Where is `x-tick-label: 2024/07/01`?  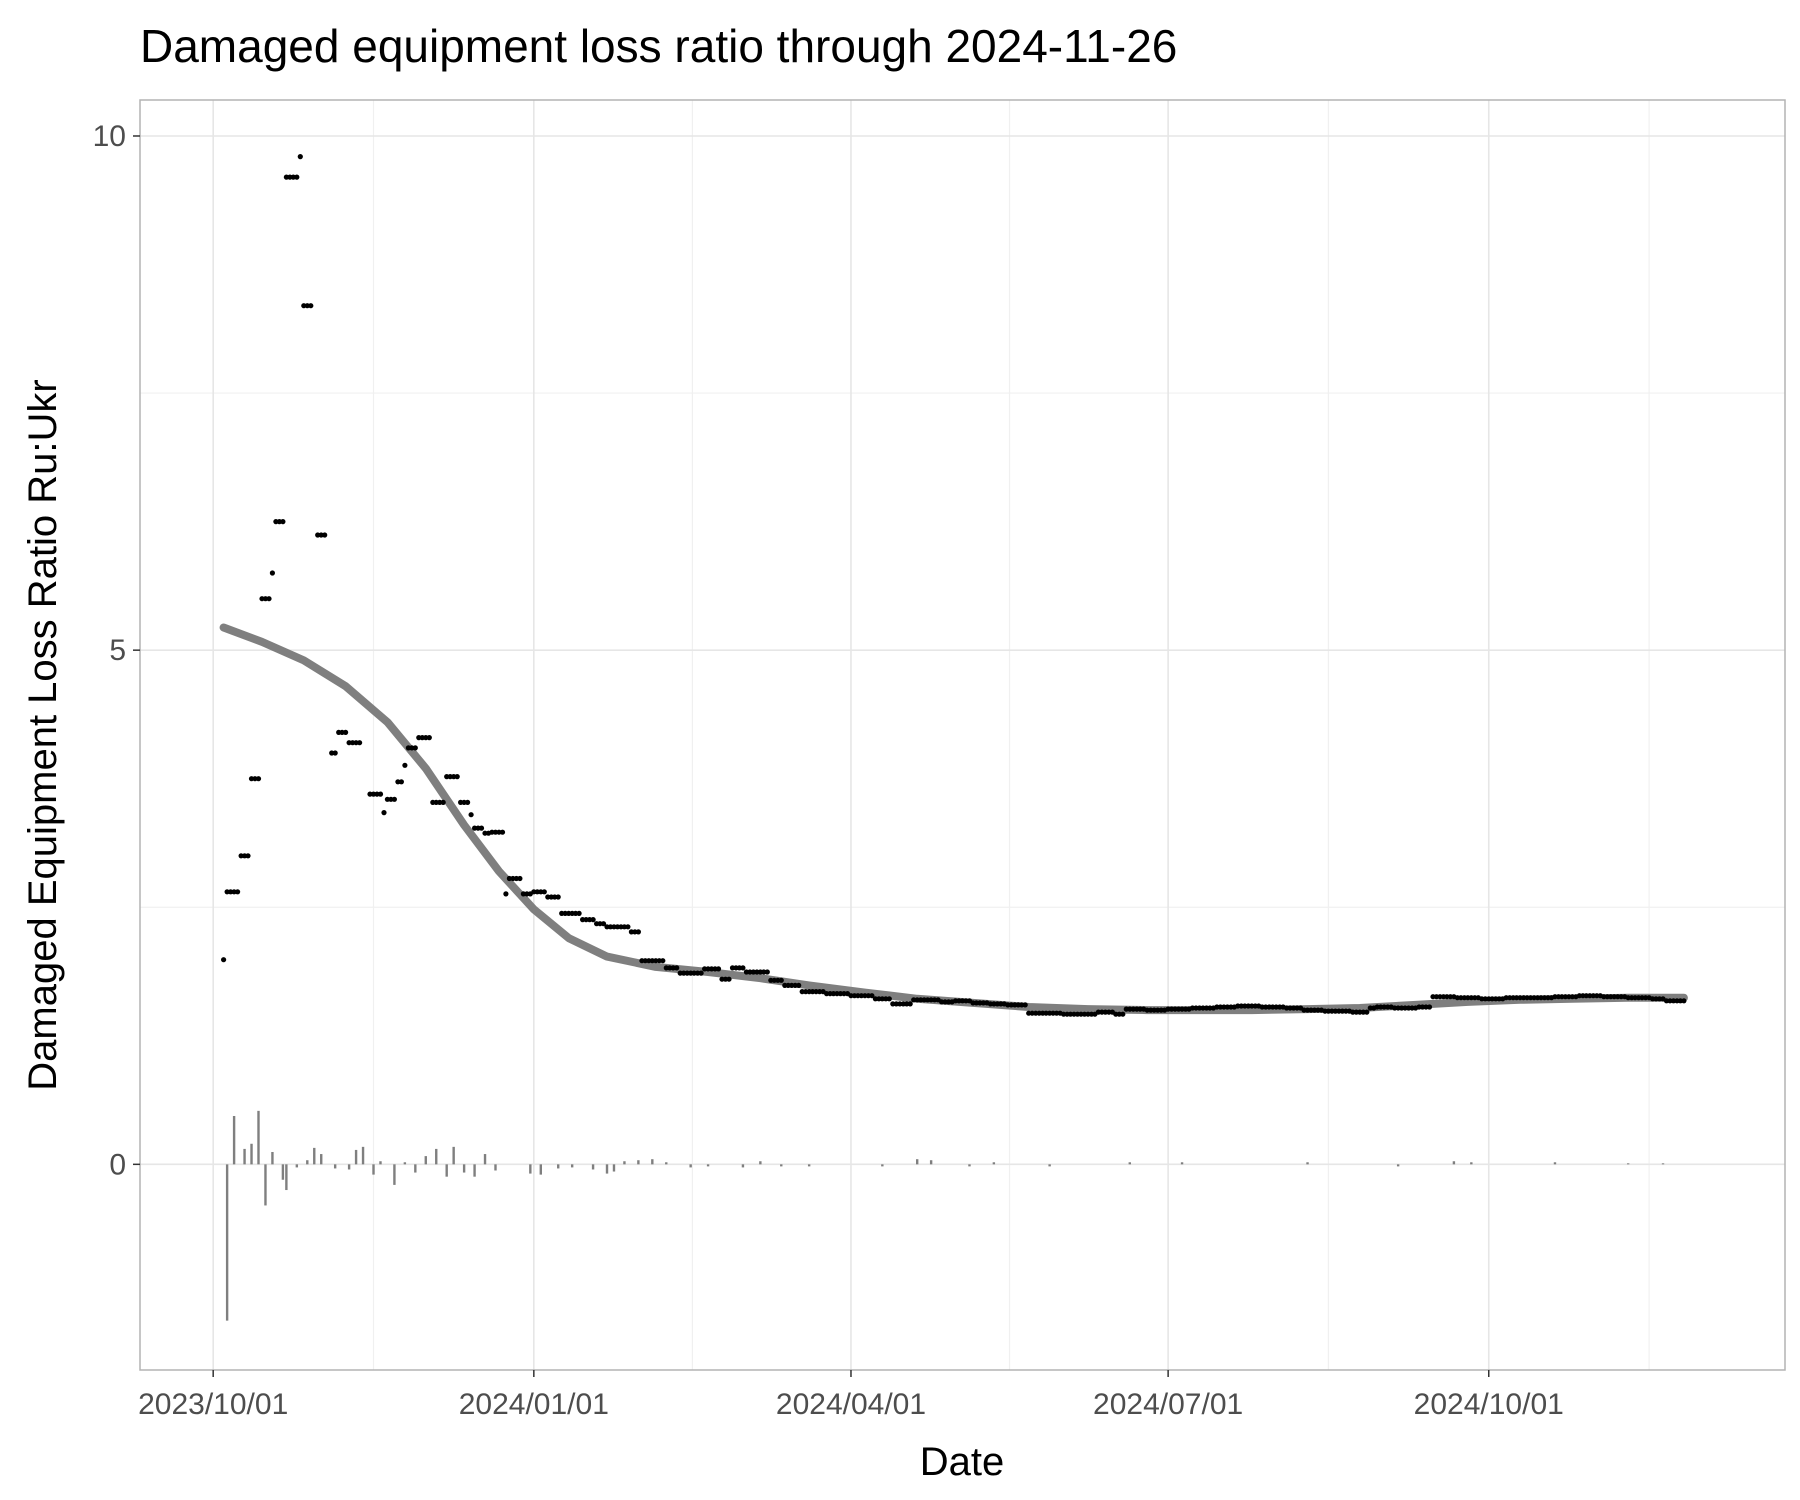
x-tick-label: 2024/07/01 is located at coordinates (1168, 1404).